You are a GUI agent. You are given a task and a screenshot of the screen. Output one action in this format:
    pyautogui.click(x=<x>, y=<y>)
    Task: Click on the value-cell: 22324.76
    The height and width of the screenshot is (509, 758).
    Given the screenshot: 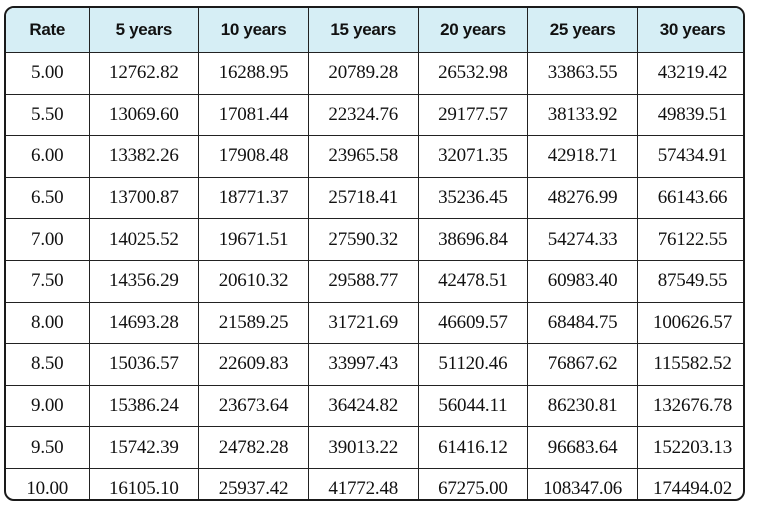 What is the action you would take?
    pyautogui.click(x=363, y=115)
    